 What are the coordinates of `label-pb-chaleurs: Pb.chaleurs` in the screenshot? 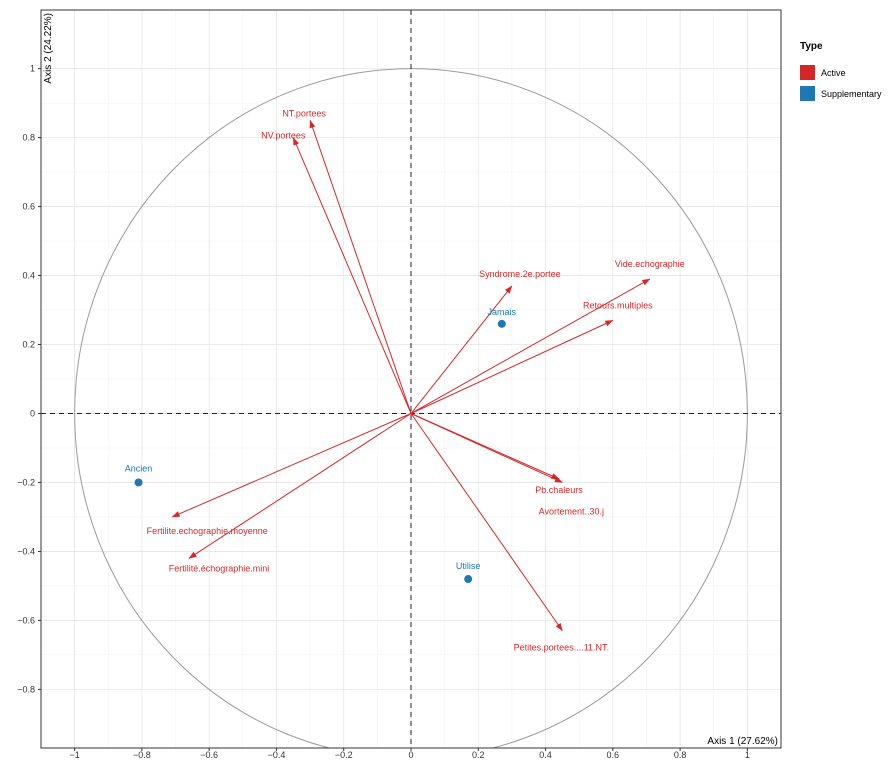 It's located at (559, 490).